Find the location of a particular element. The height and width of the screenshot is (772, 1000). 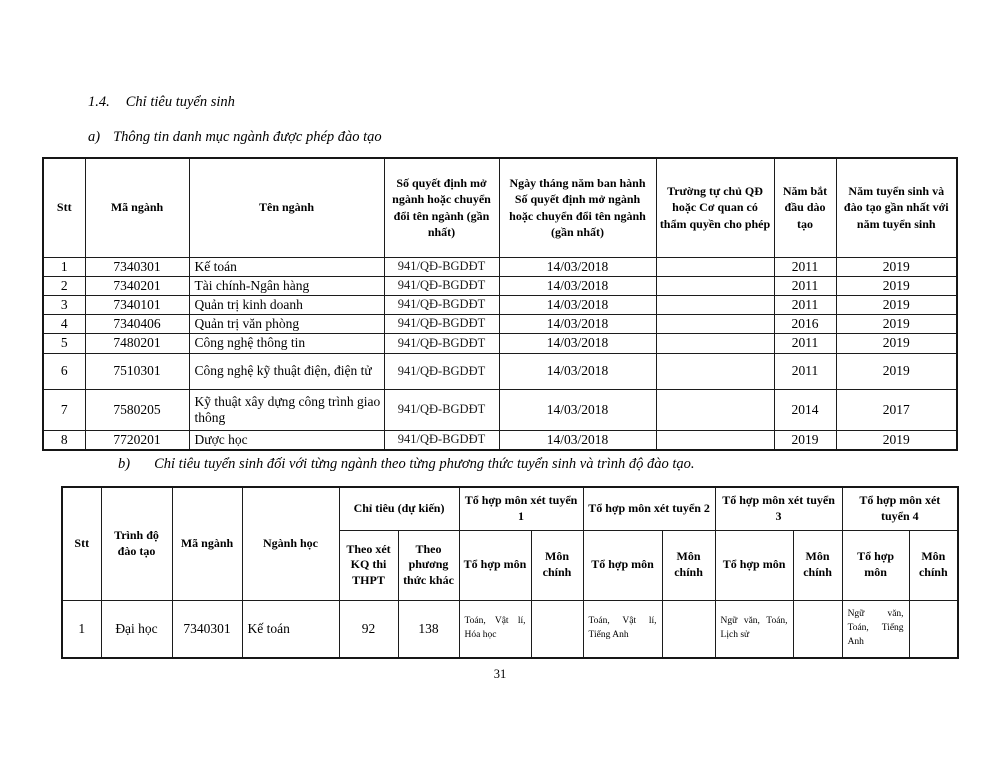

section-title: Chỉ tiêu tuyển sinh is located at coordinates (180, 102).